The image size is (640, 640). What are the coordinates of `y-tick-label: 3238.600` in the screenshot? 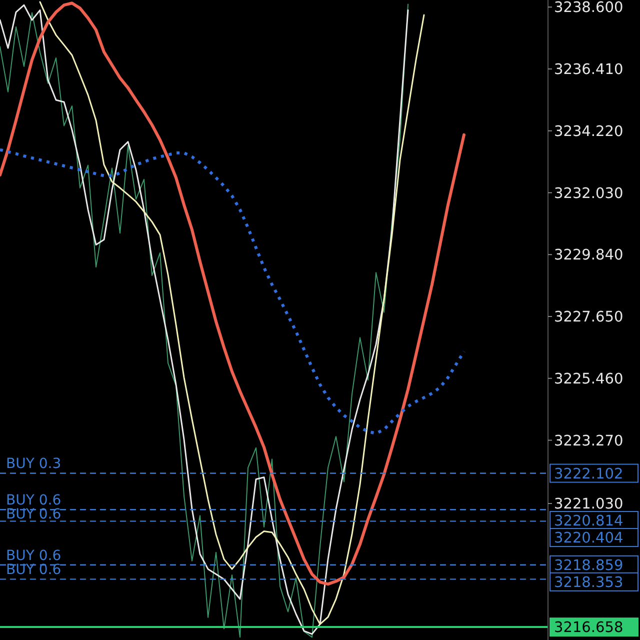 It's located at (589, 8).